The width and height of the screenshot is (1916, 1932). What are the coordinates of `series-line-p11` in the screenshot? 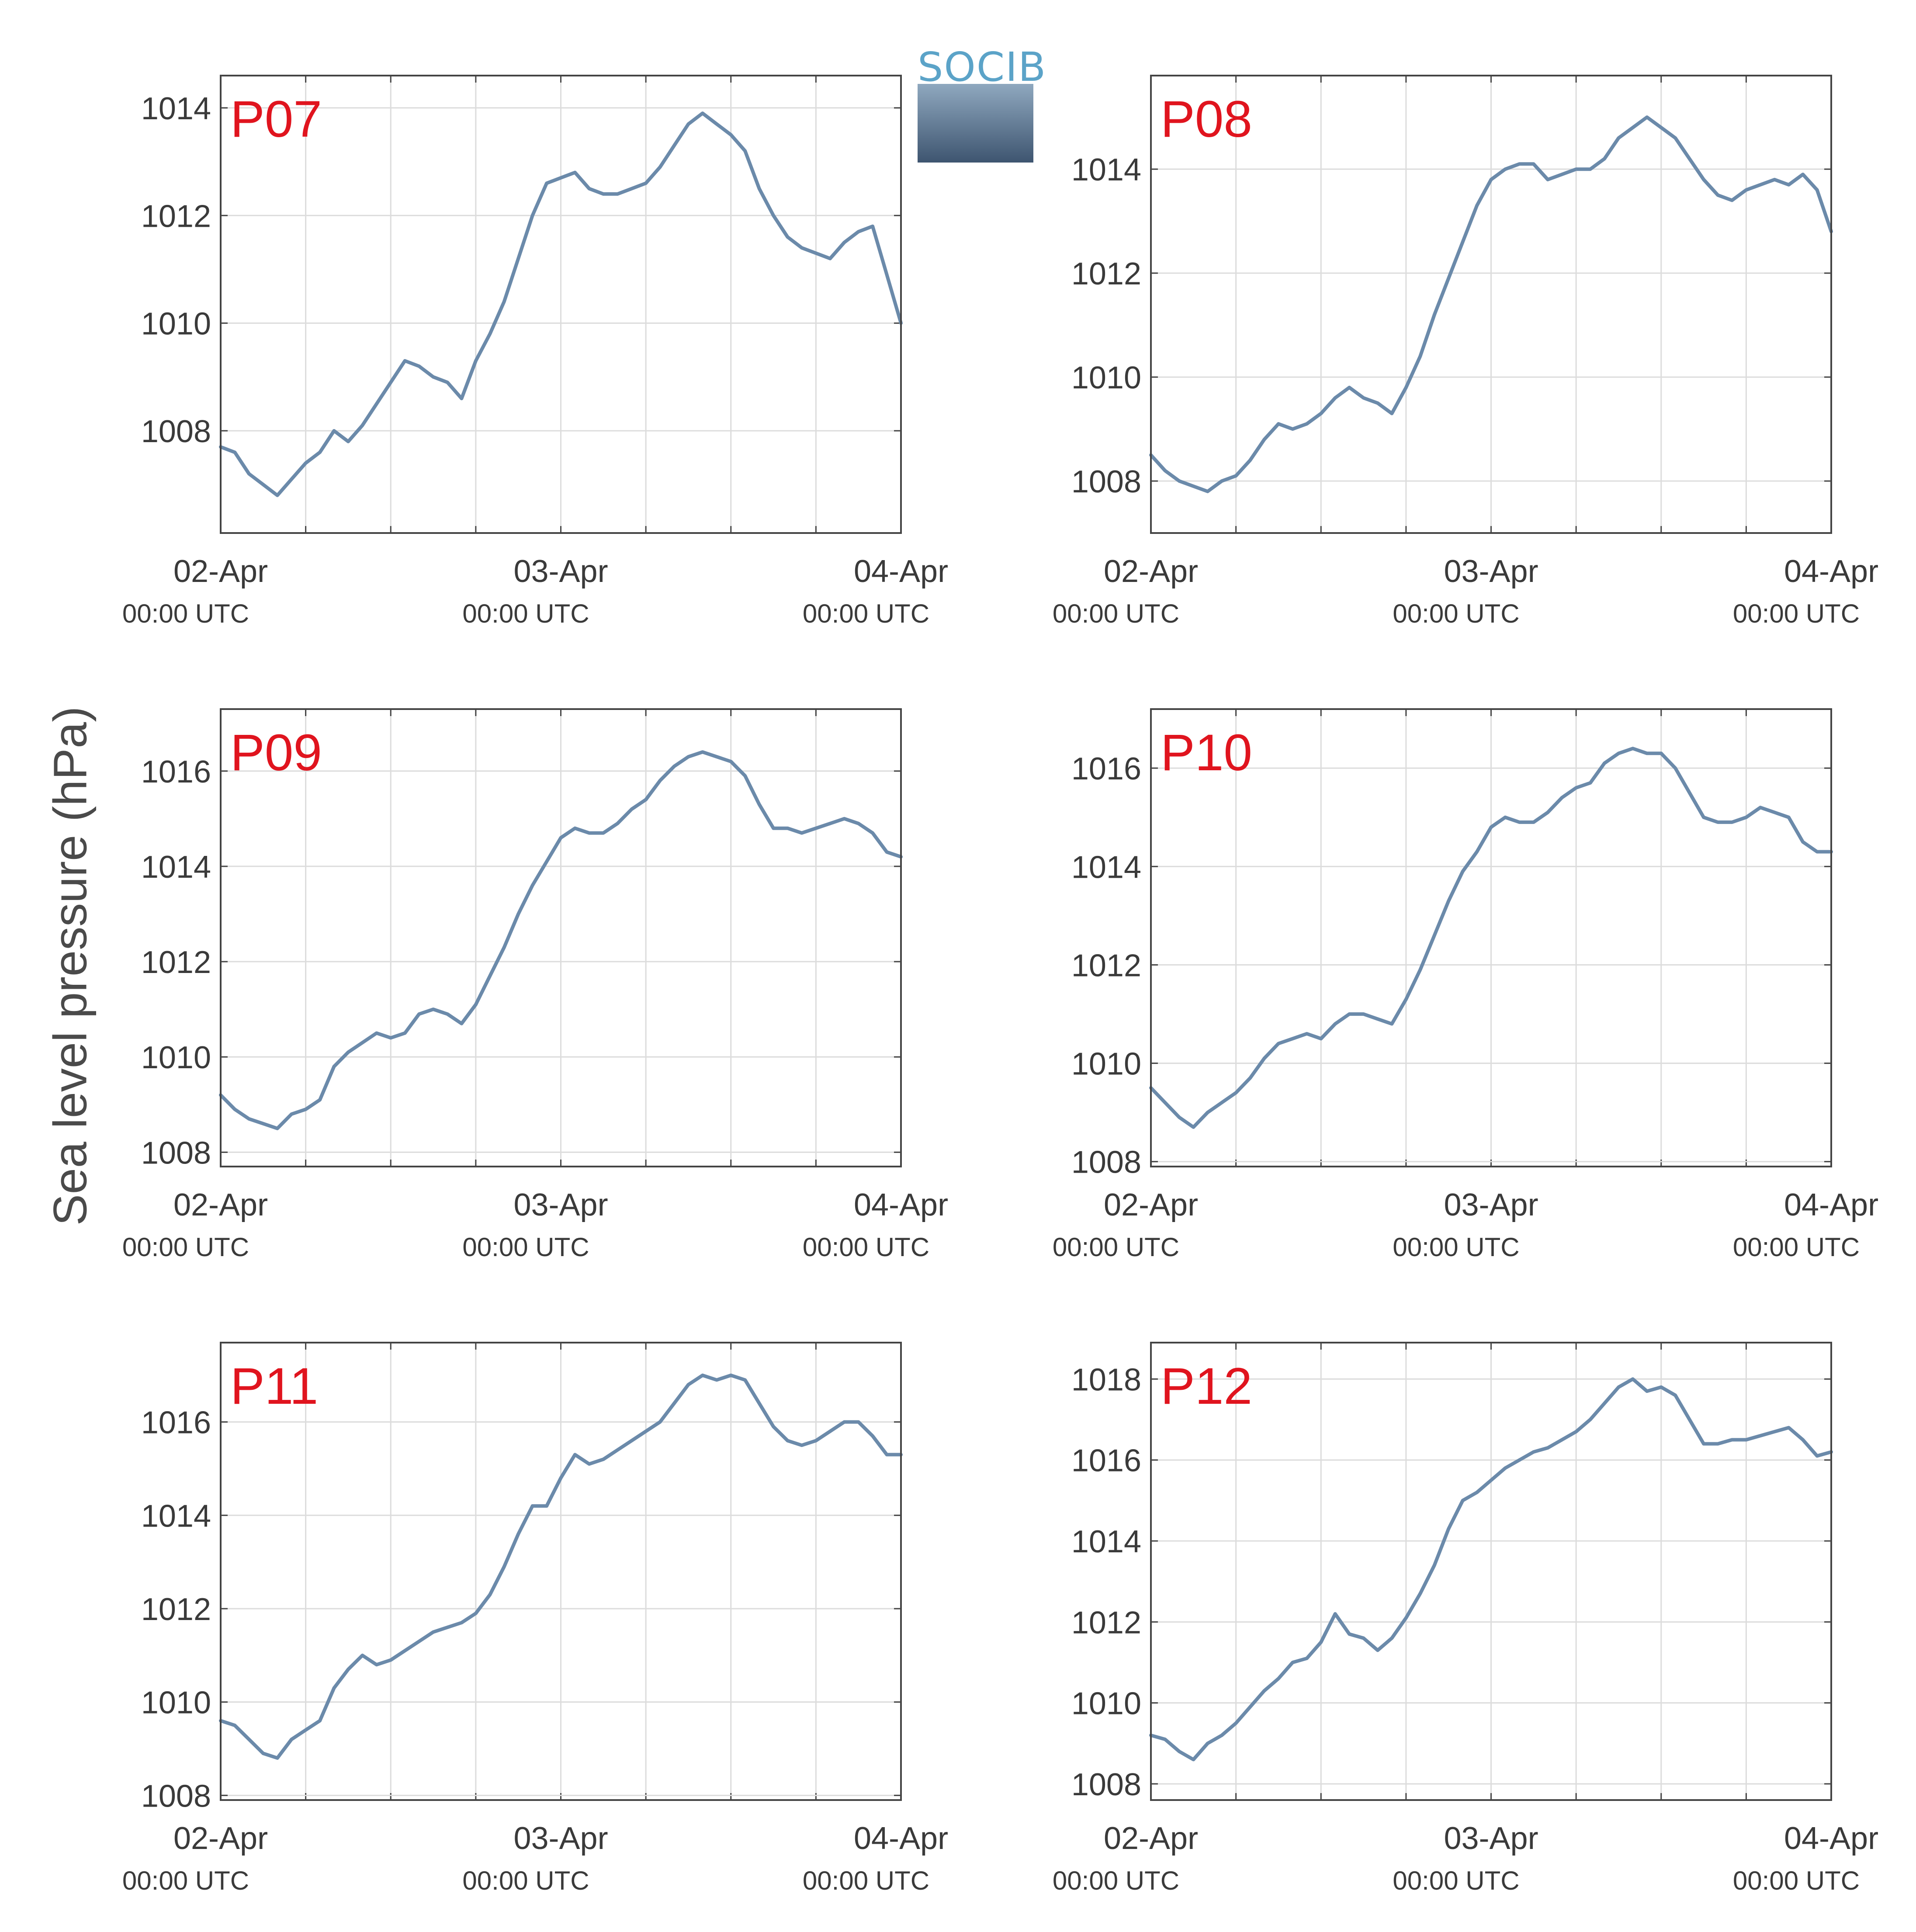 It's located at (561, 1566).